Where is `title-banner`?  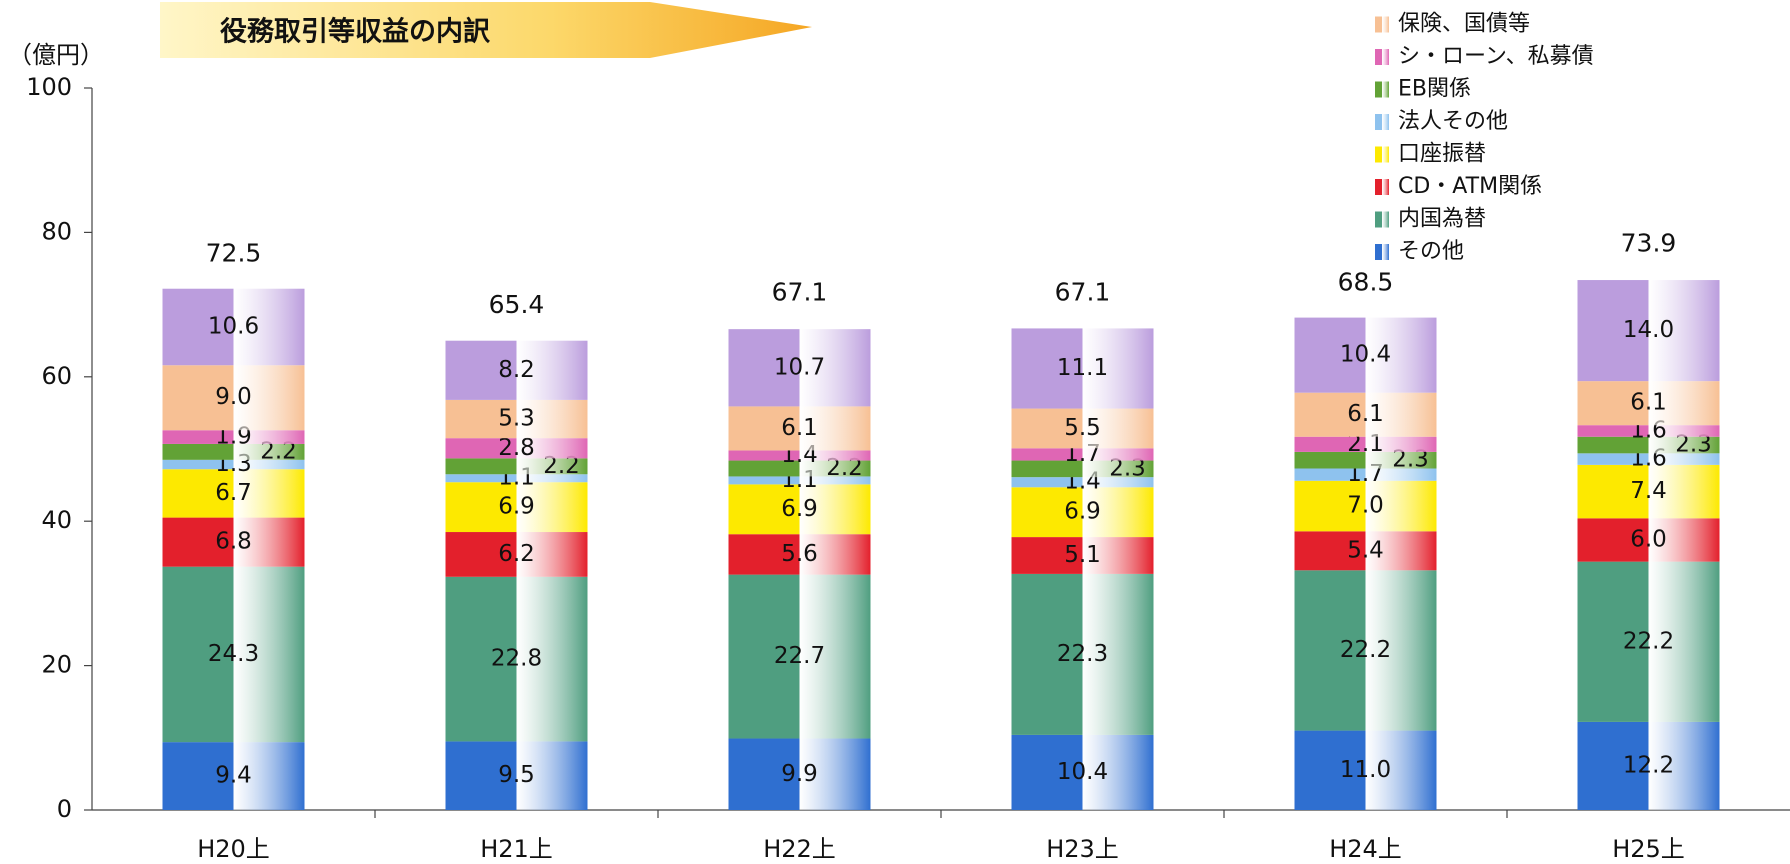 title-banner is located at coordinates (486, 30).